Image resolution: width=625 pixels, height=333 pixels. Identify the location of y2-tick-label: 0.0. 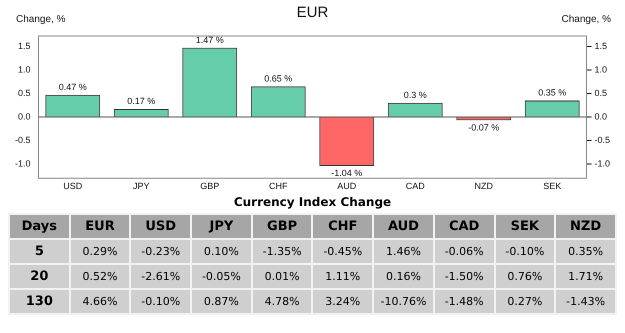
(601, 116).